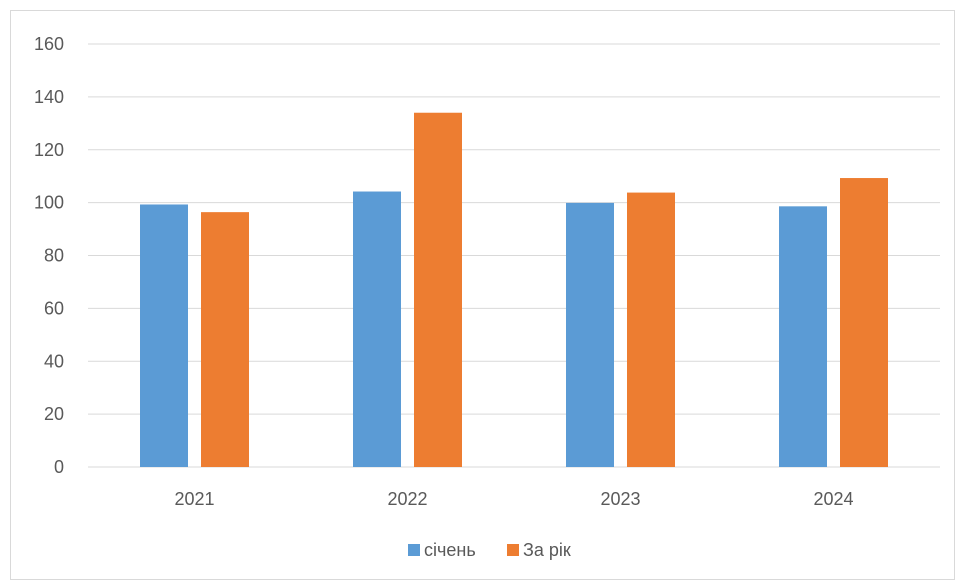 Image resolution: width=957 pixels, height=582 pixels. Describe the element at coordinates (59, 467) in the screenshot. I see `y-tick-label: 0` at that location.